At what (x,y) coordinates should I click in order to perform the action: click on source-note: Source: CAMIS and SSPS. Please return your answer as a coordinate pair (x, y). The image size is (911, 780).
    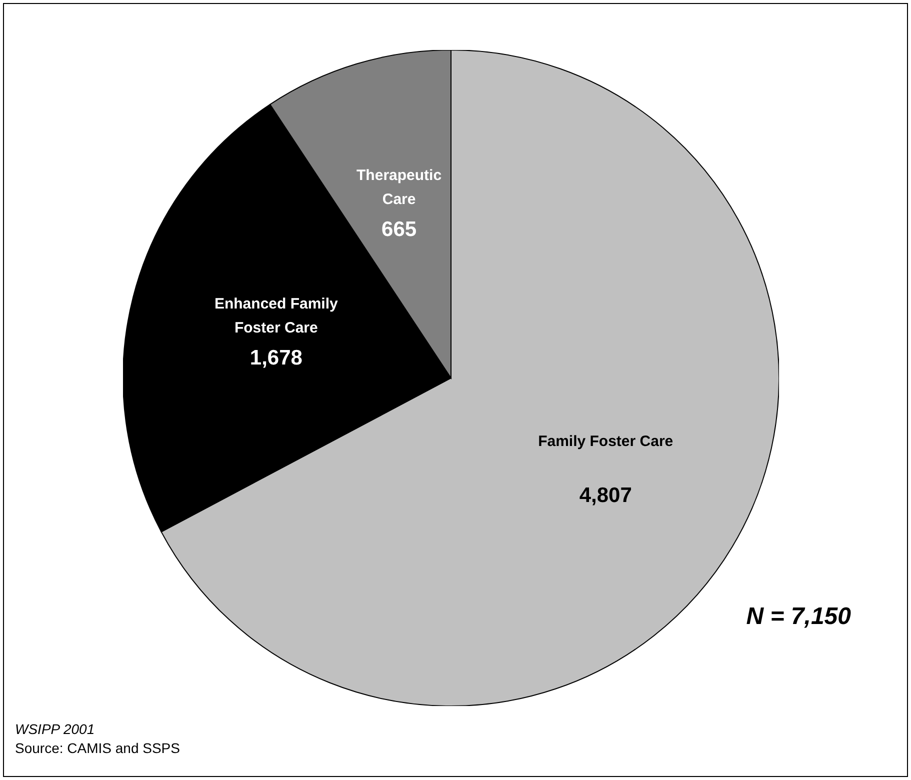
    Looking at the image, I should click on (97, 748).